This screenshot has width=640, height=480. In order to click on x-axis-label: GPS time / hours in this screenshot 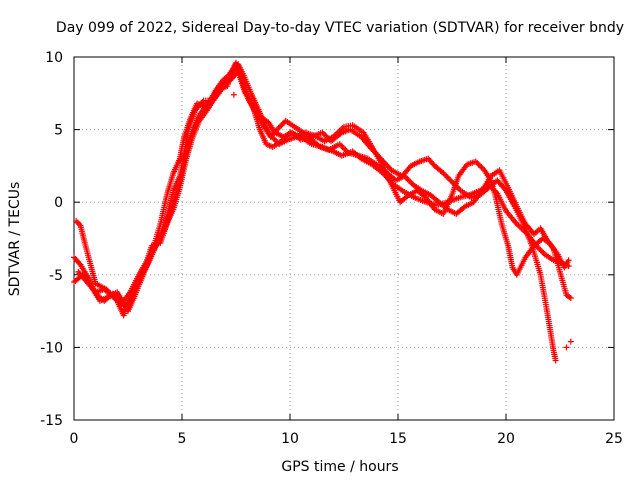, I will do `click(339, 467)`.